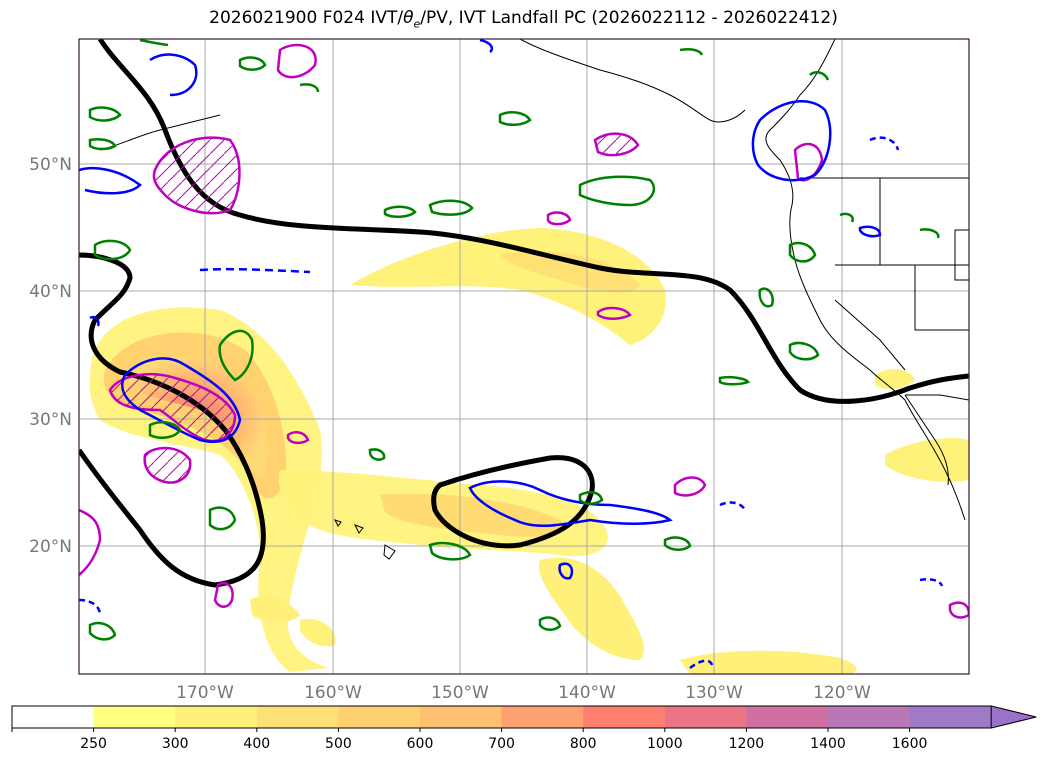 The image size is (1047, 767). I want to click on lon-label-120w: 120°W, so click(842, 693).